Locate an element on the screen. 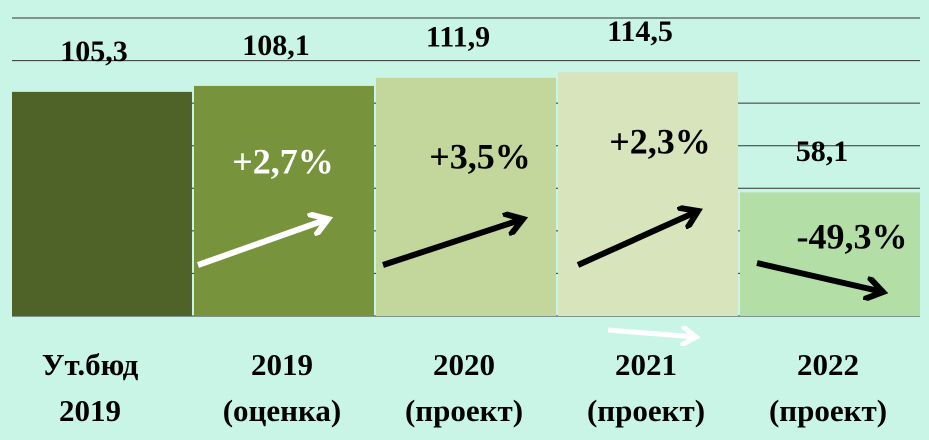  change-annotation: +3,5% is located at coordinates (480, 156).